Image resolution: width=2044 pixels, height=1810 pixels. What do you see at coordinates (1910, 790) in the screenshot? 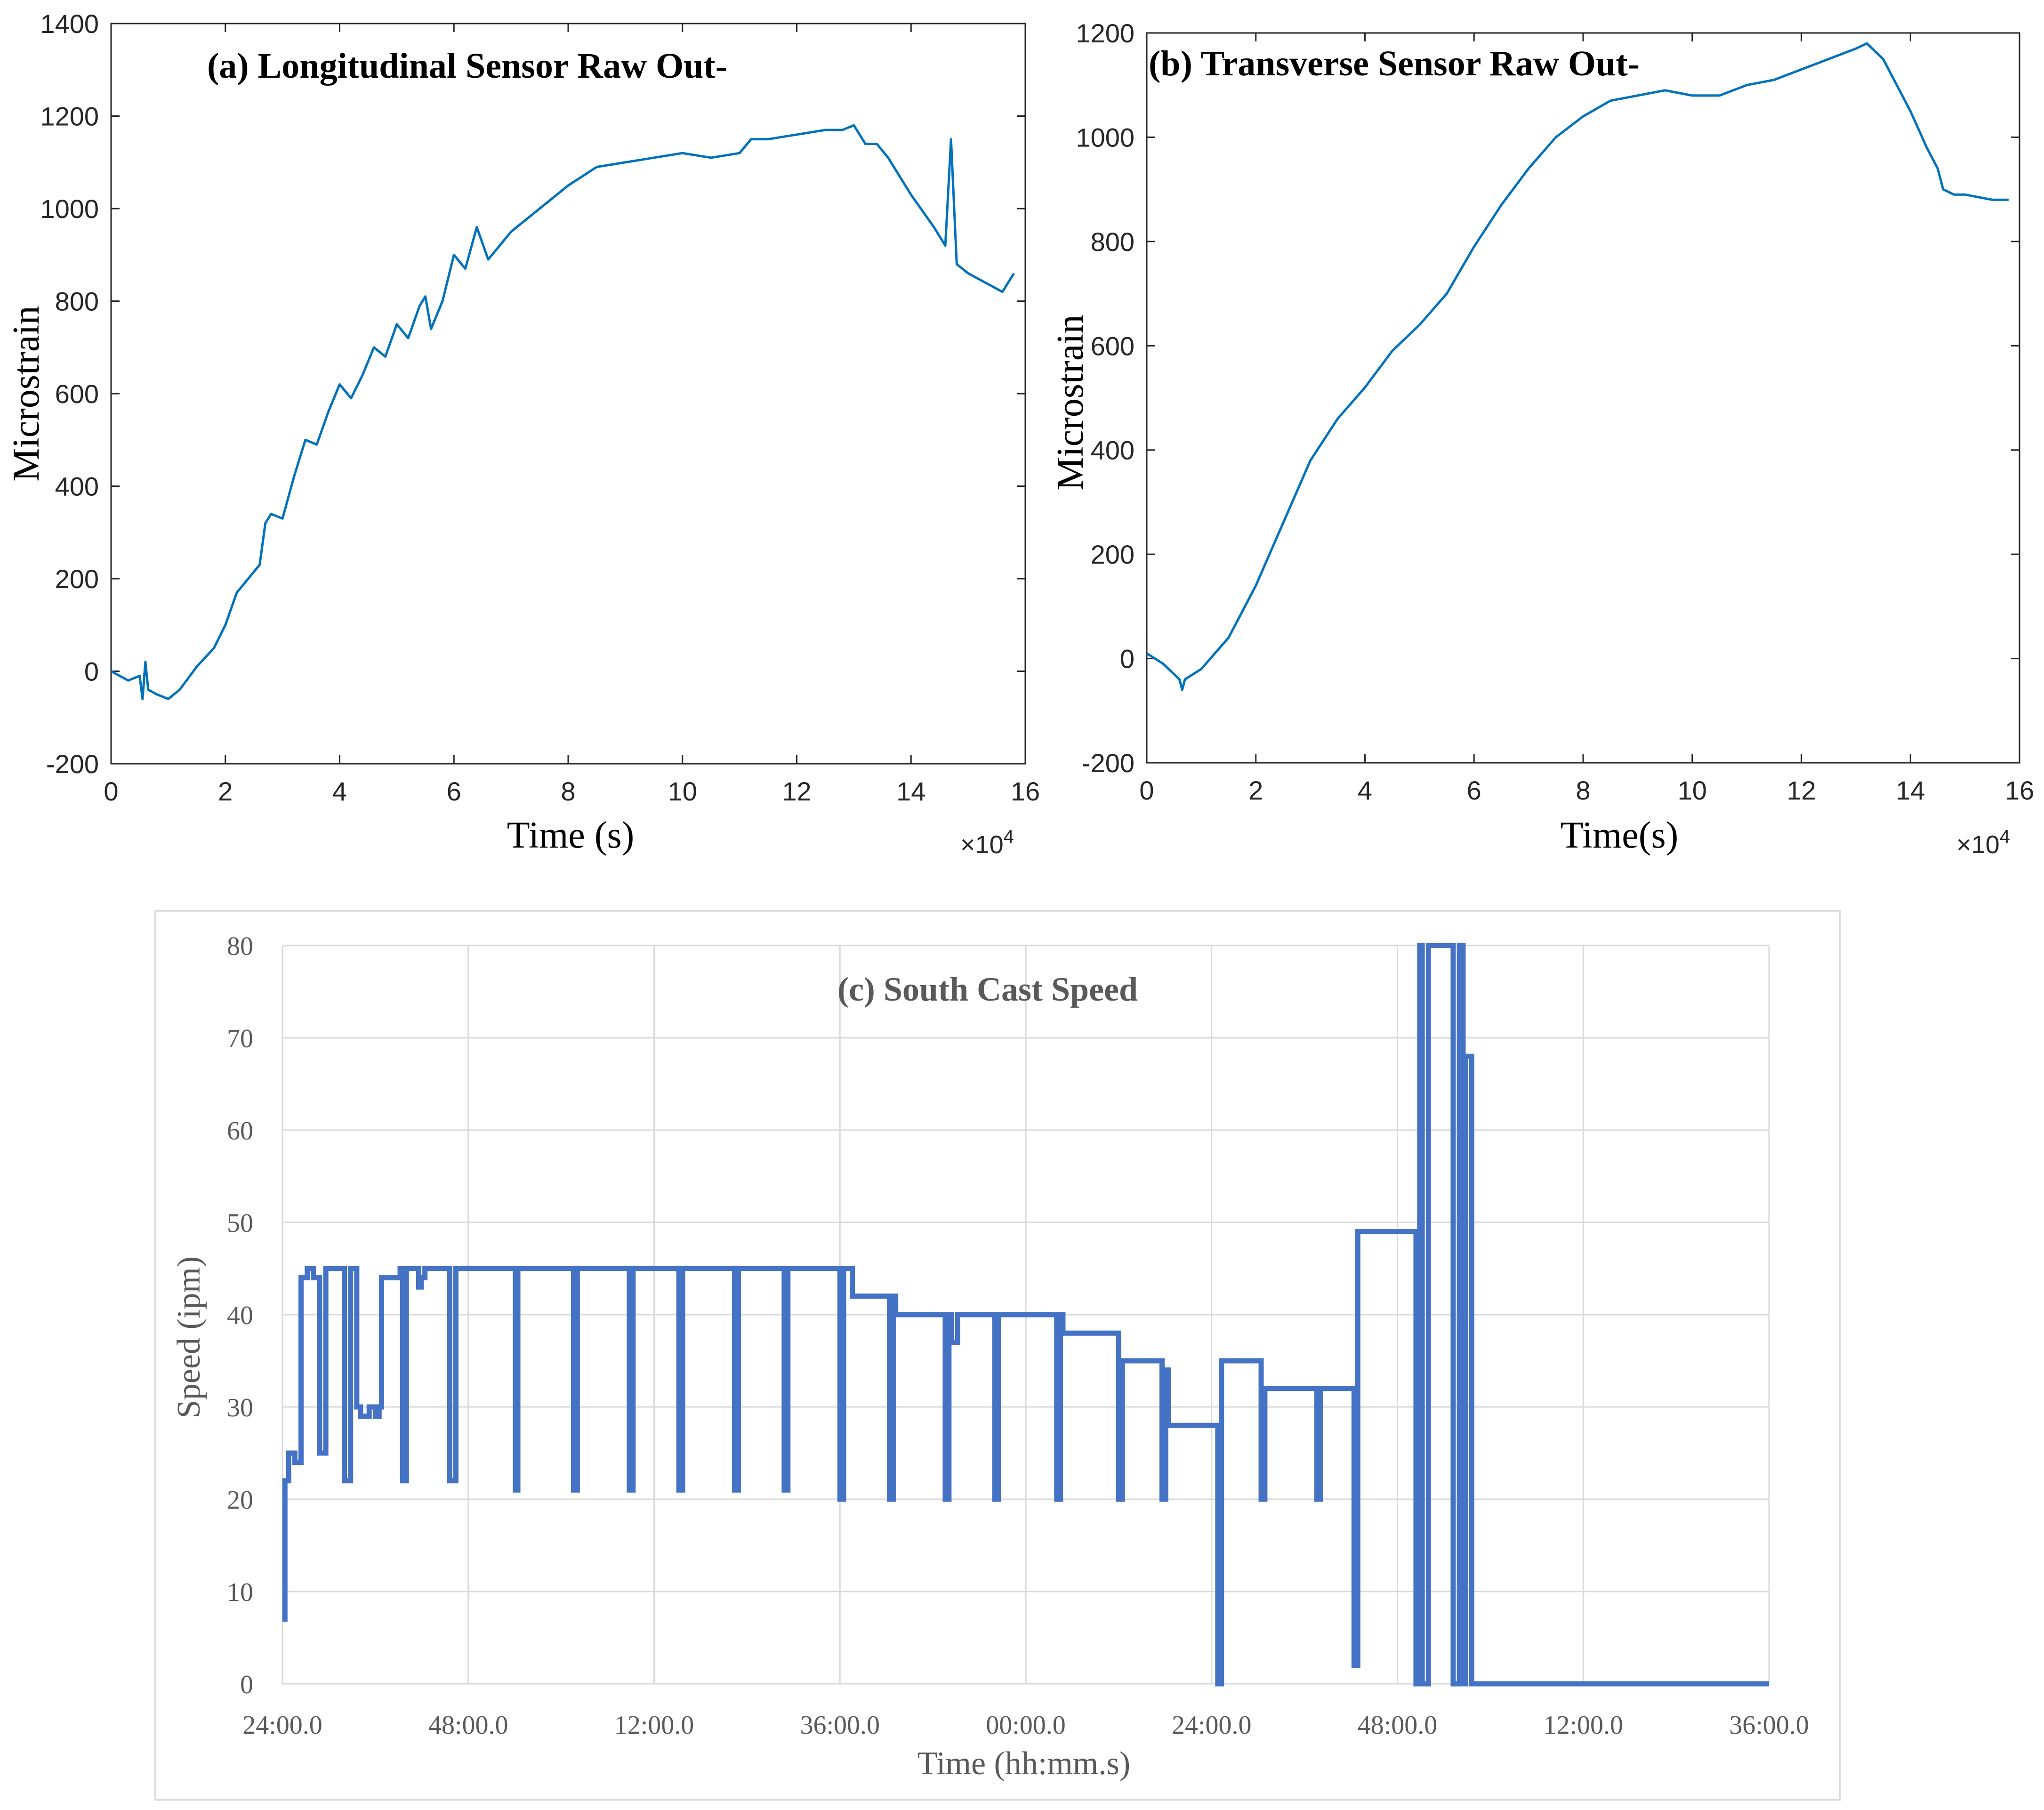
I see `panel-b-xtick-label: 14` at bounding box center [1910, 790].